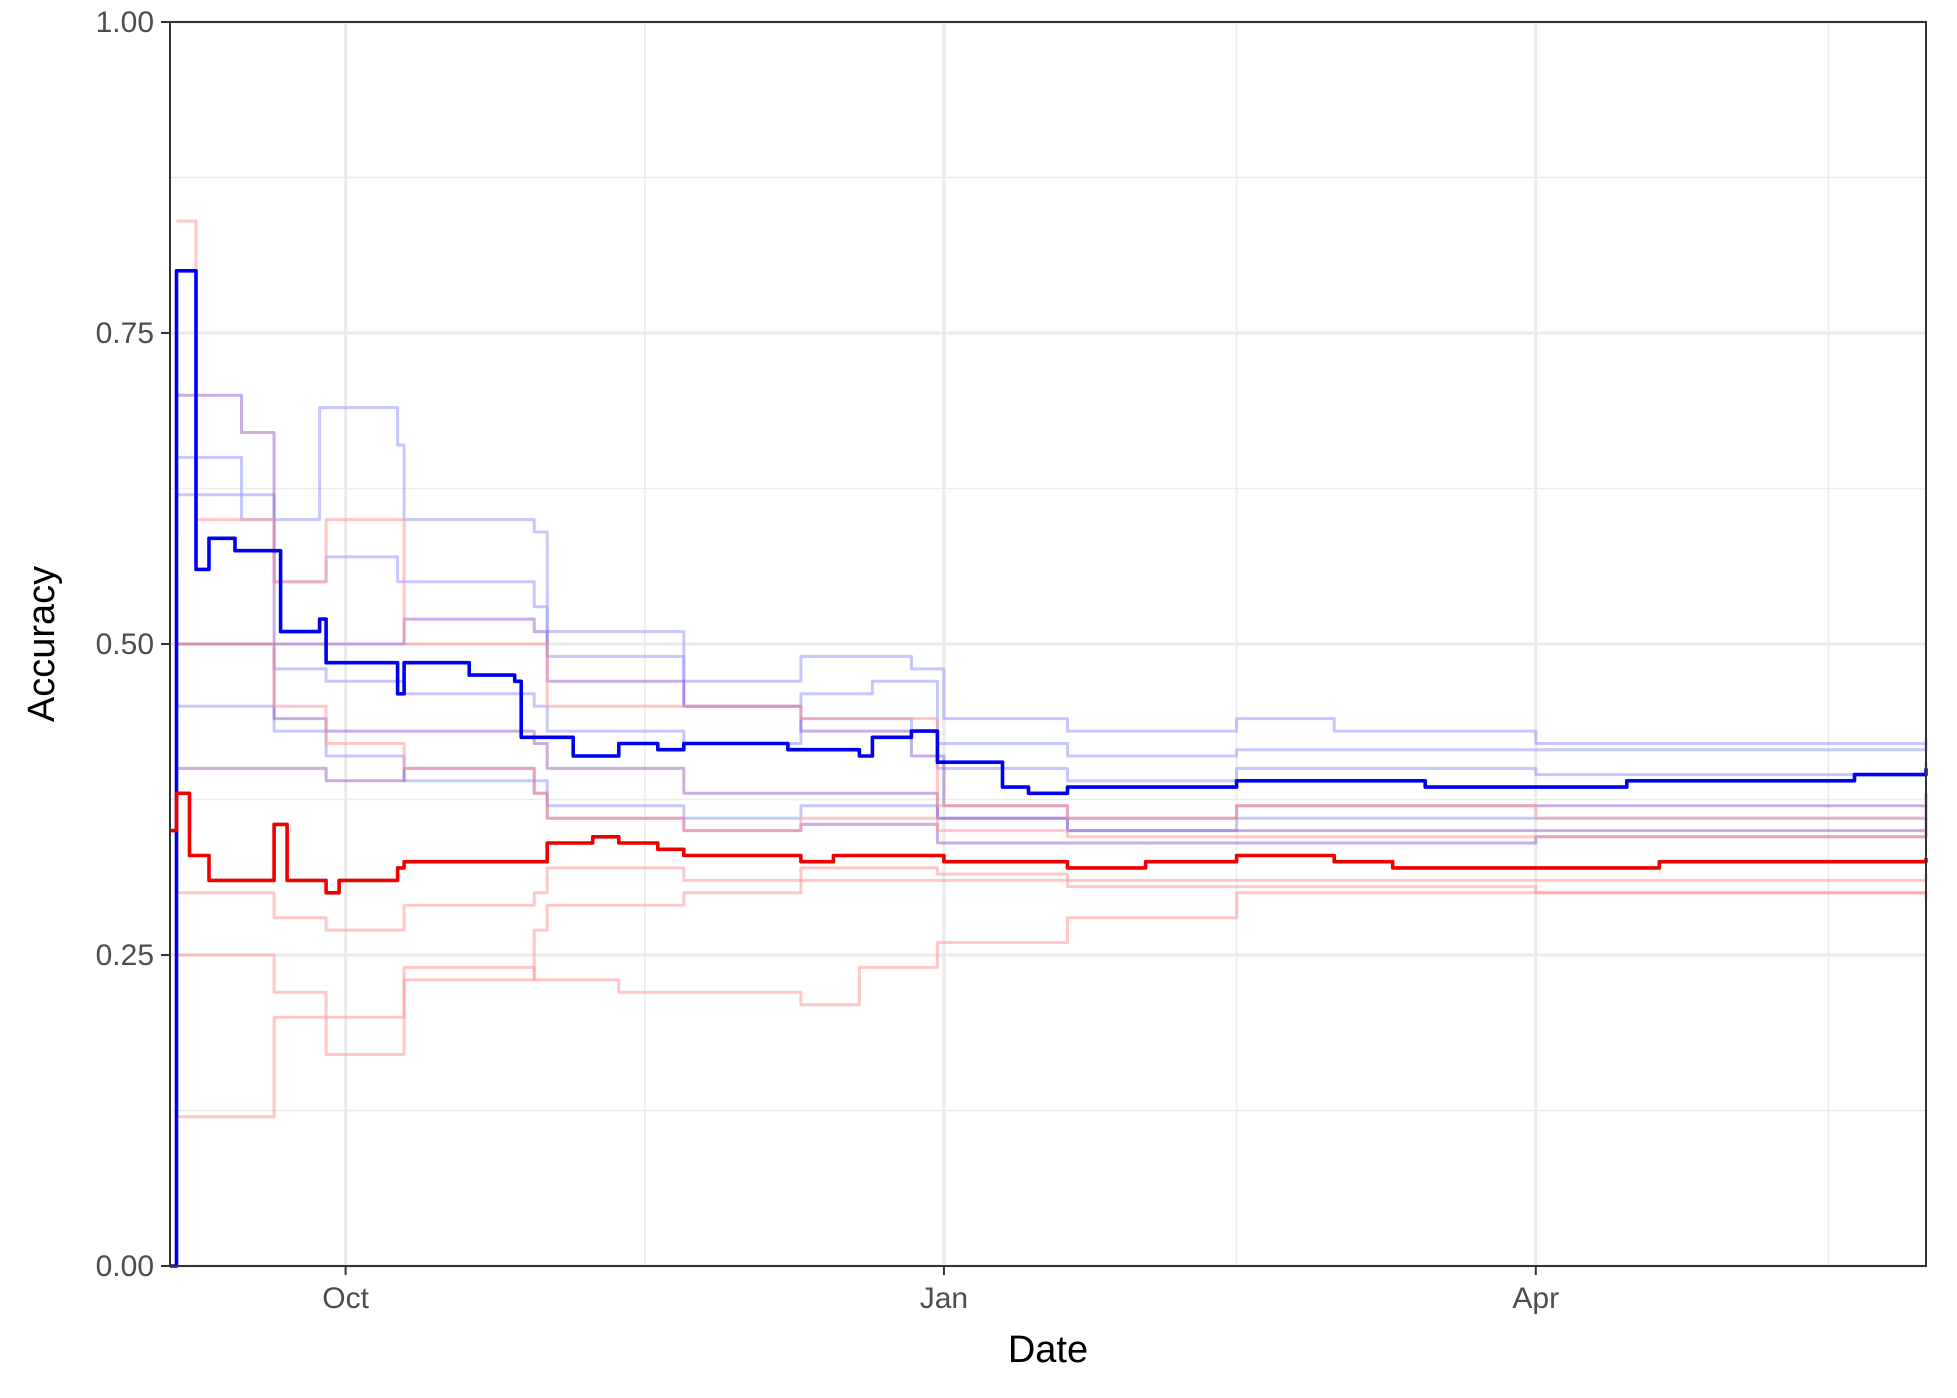 This screenshot has height=1398, width=1957. Describe the element at coordinates (1048, 1350) in the screenshot. I see `x-axis-title: Date` at that location.